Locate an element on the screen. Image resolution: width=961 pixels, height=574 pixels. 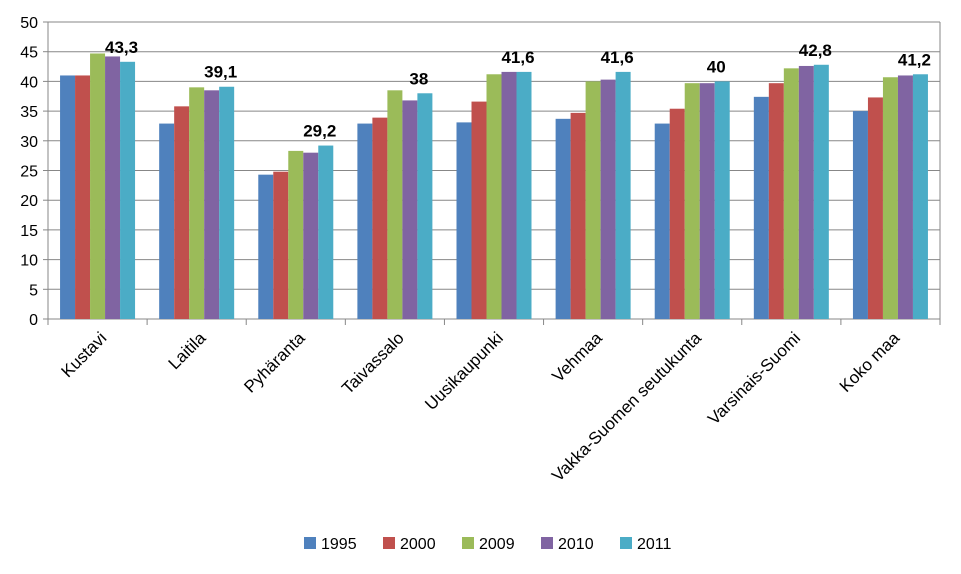
legend-label: 2011 is located at coordinates (654, 544).